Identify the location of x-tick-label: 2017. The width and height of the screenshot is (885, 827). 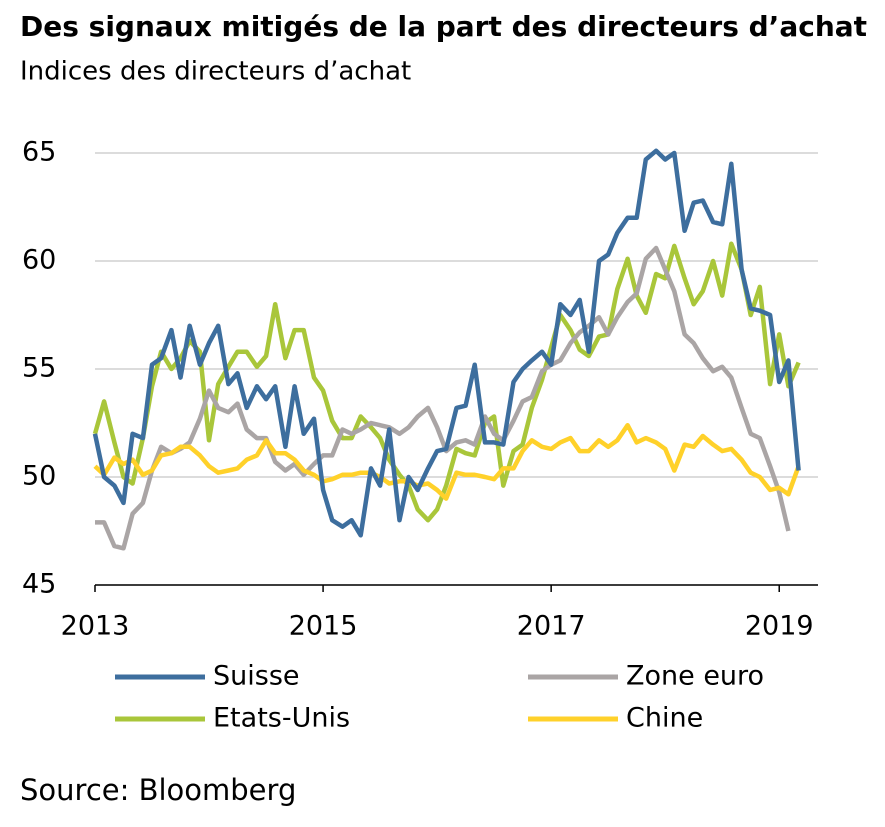
(551, 626).